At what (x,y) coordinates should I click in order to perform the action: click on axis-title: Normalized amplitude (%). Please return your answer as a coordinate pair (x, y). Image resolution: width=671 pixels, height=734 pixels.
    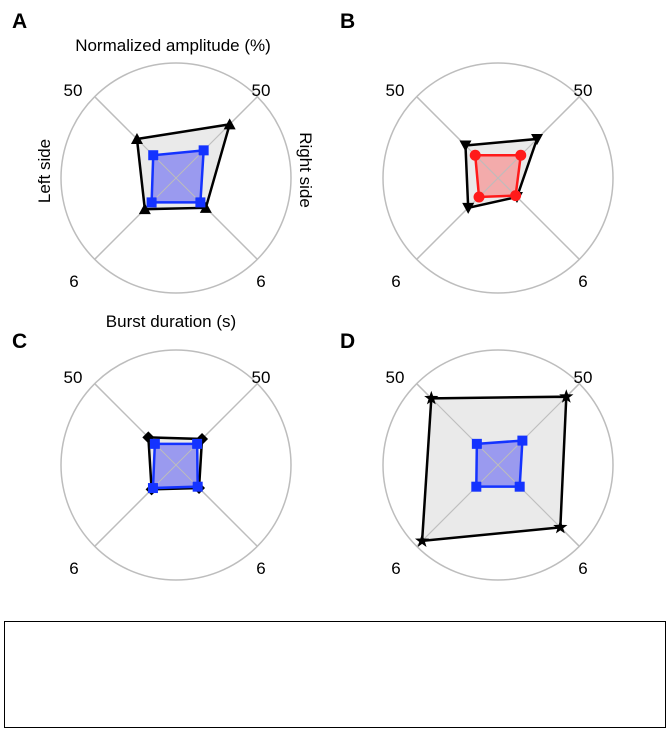
    Looking at the image, I should click on (173, 45).